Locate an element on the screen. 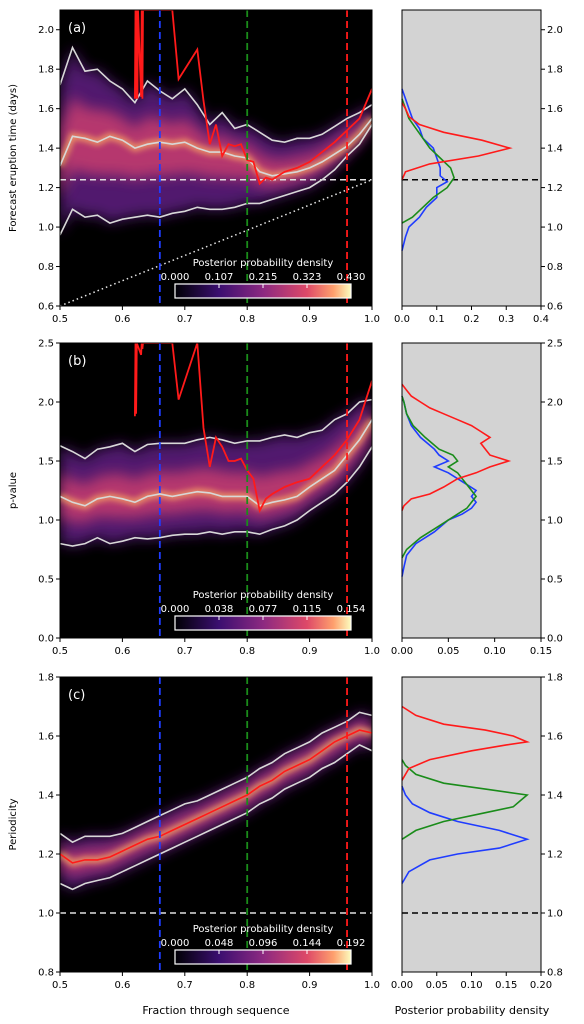 The height and width of the screenshot is (1024, 584). side-panel: 0.0 0.5 1.0 1.5 2.0 2.5 0.00 0.05 0.10 0.15 is located at coordinates (477, 498).